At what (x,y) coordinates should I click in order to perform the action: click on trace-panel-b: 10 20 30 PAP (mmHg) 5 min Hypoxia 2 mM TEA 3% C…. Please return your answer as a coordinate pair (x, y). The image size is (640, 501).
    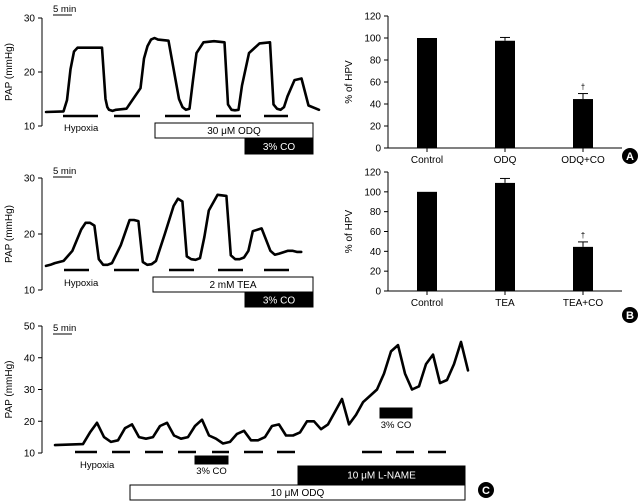
    Looking at the image, I should click on (159, 237).